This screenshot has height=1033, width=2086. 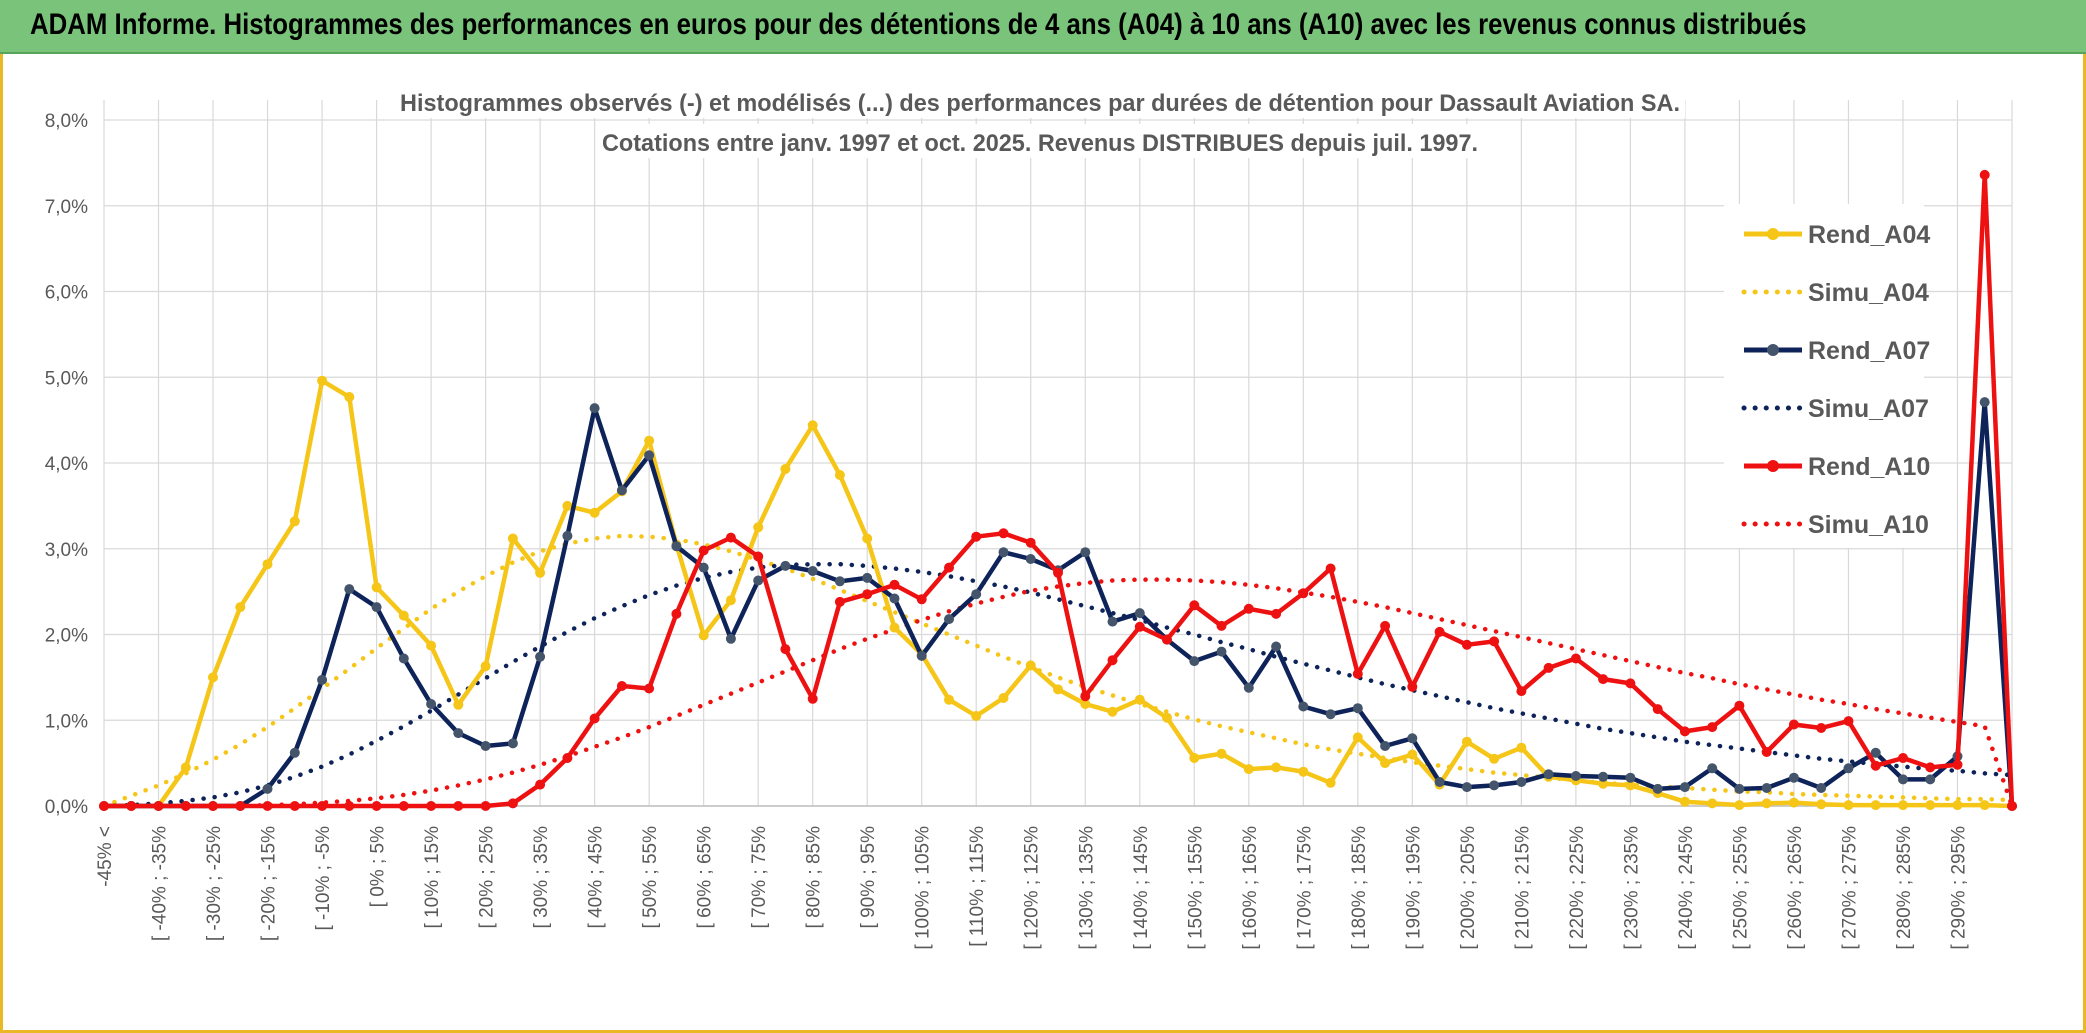 I want to click on legend-label-simu-a07: Simu_A07, so click(x=1868, y=409).